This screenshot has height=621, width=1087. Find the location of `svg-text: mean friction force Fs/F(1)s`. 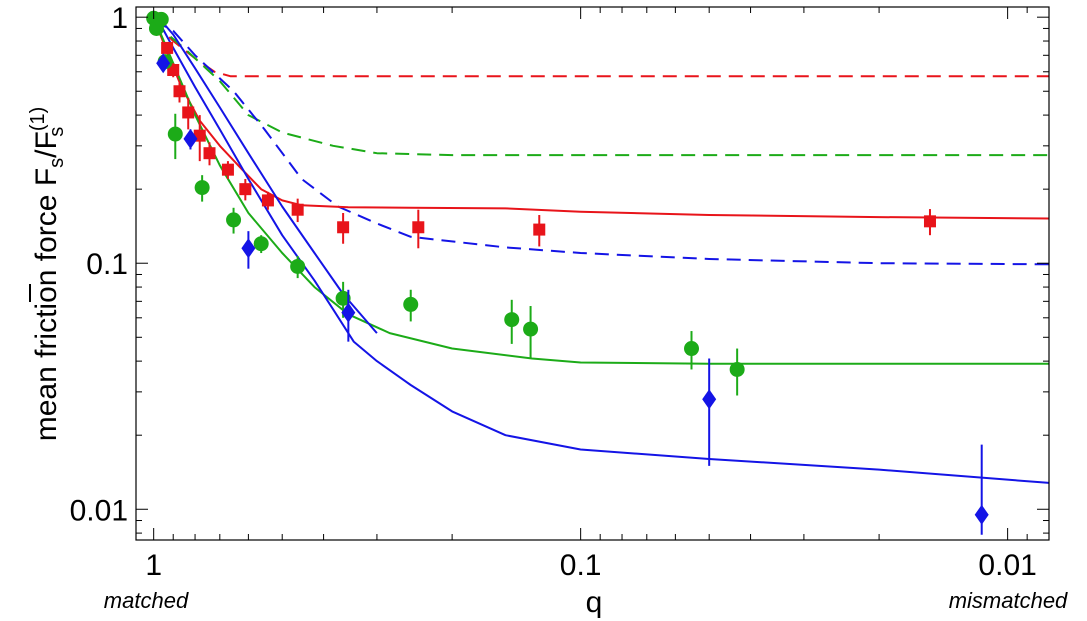

svg-text: mean friction force Fs/F(1)s is located at coordinates (47, 274).